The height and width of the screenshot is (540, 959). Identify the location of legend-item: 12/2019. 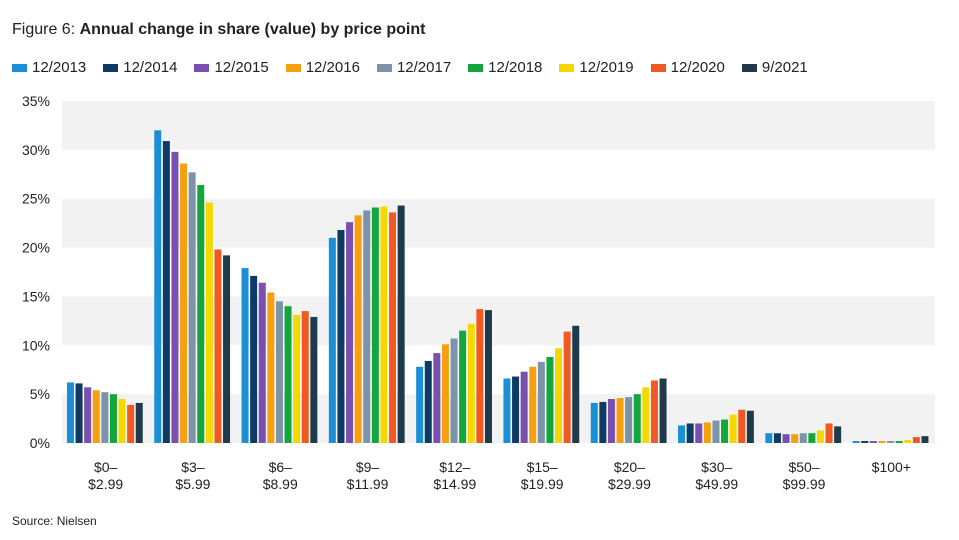
(596, 67).